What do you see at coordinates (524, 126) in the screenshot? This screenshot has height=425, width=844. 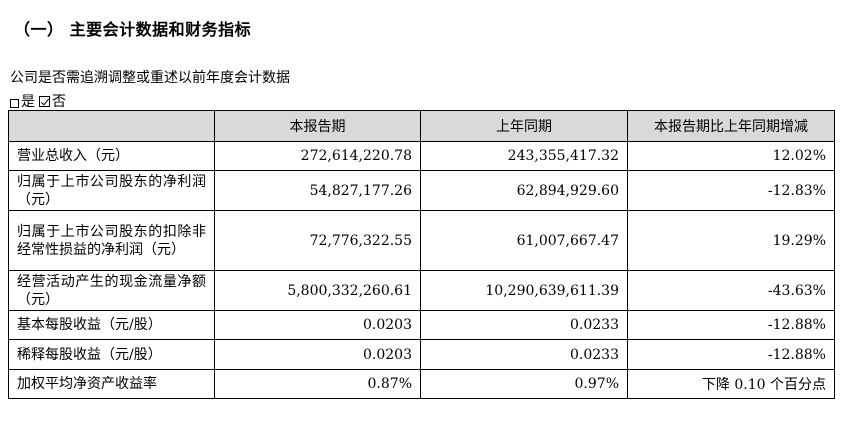 I see `header-cell-prior-period: 上年同期` at bounding box center [524, 126].